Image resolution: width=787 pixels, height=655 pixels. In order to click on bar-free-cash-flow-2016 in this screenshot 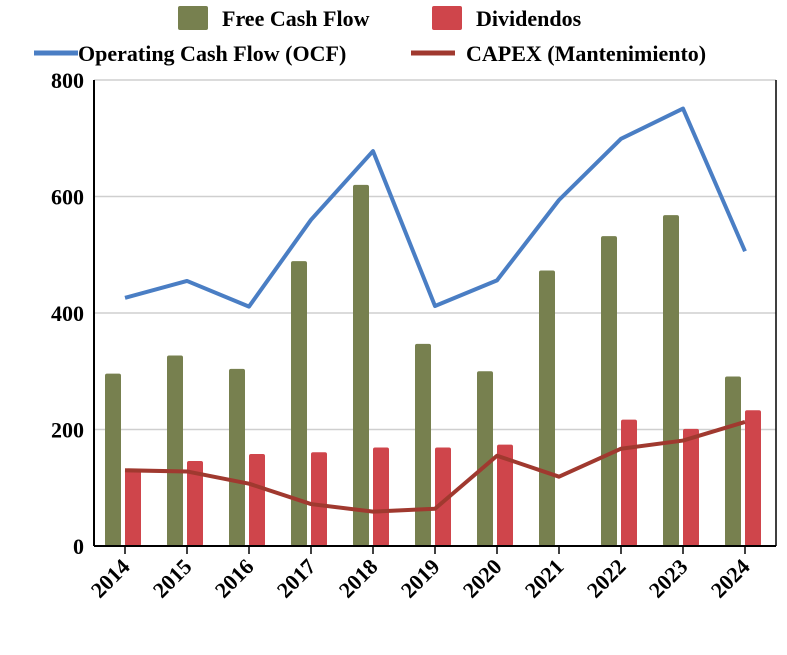, I will do `click(237, 457)`.